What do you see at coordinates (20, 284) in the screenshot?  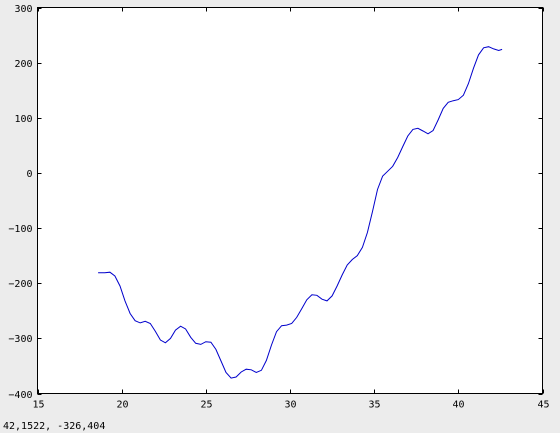 I see `y-tick-label: −200` at bounding box center [20, 284].